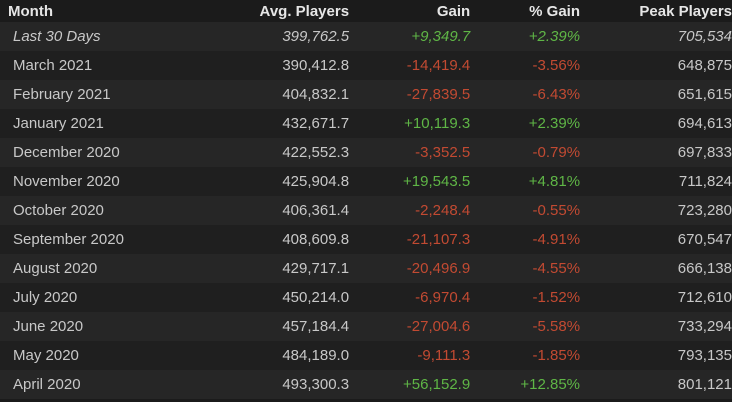 The width and height of the screenshot is (732, 402). What do you see at coordinates (292, 152) in the screenshot?
I see `table-cell: 422,552.3` at bounding box center [292, 152].